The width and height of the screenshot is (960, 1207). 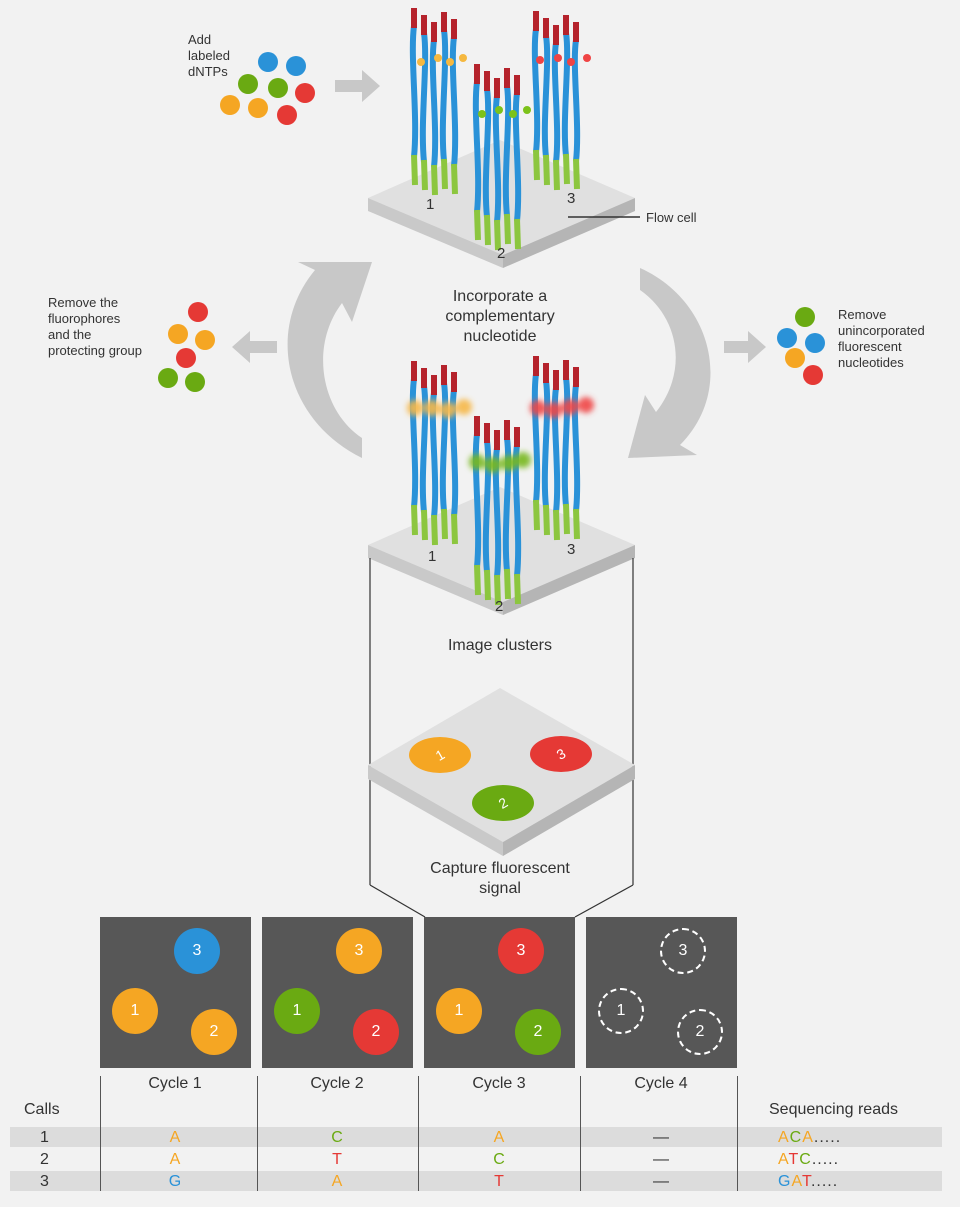 I want to click on cycle-3-image: 3 1 2, so click(x=499, y=992).